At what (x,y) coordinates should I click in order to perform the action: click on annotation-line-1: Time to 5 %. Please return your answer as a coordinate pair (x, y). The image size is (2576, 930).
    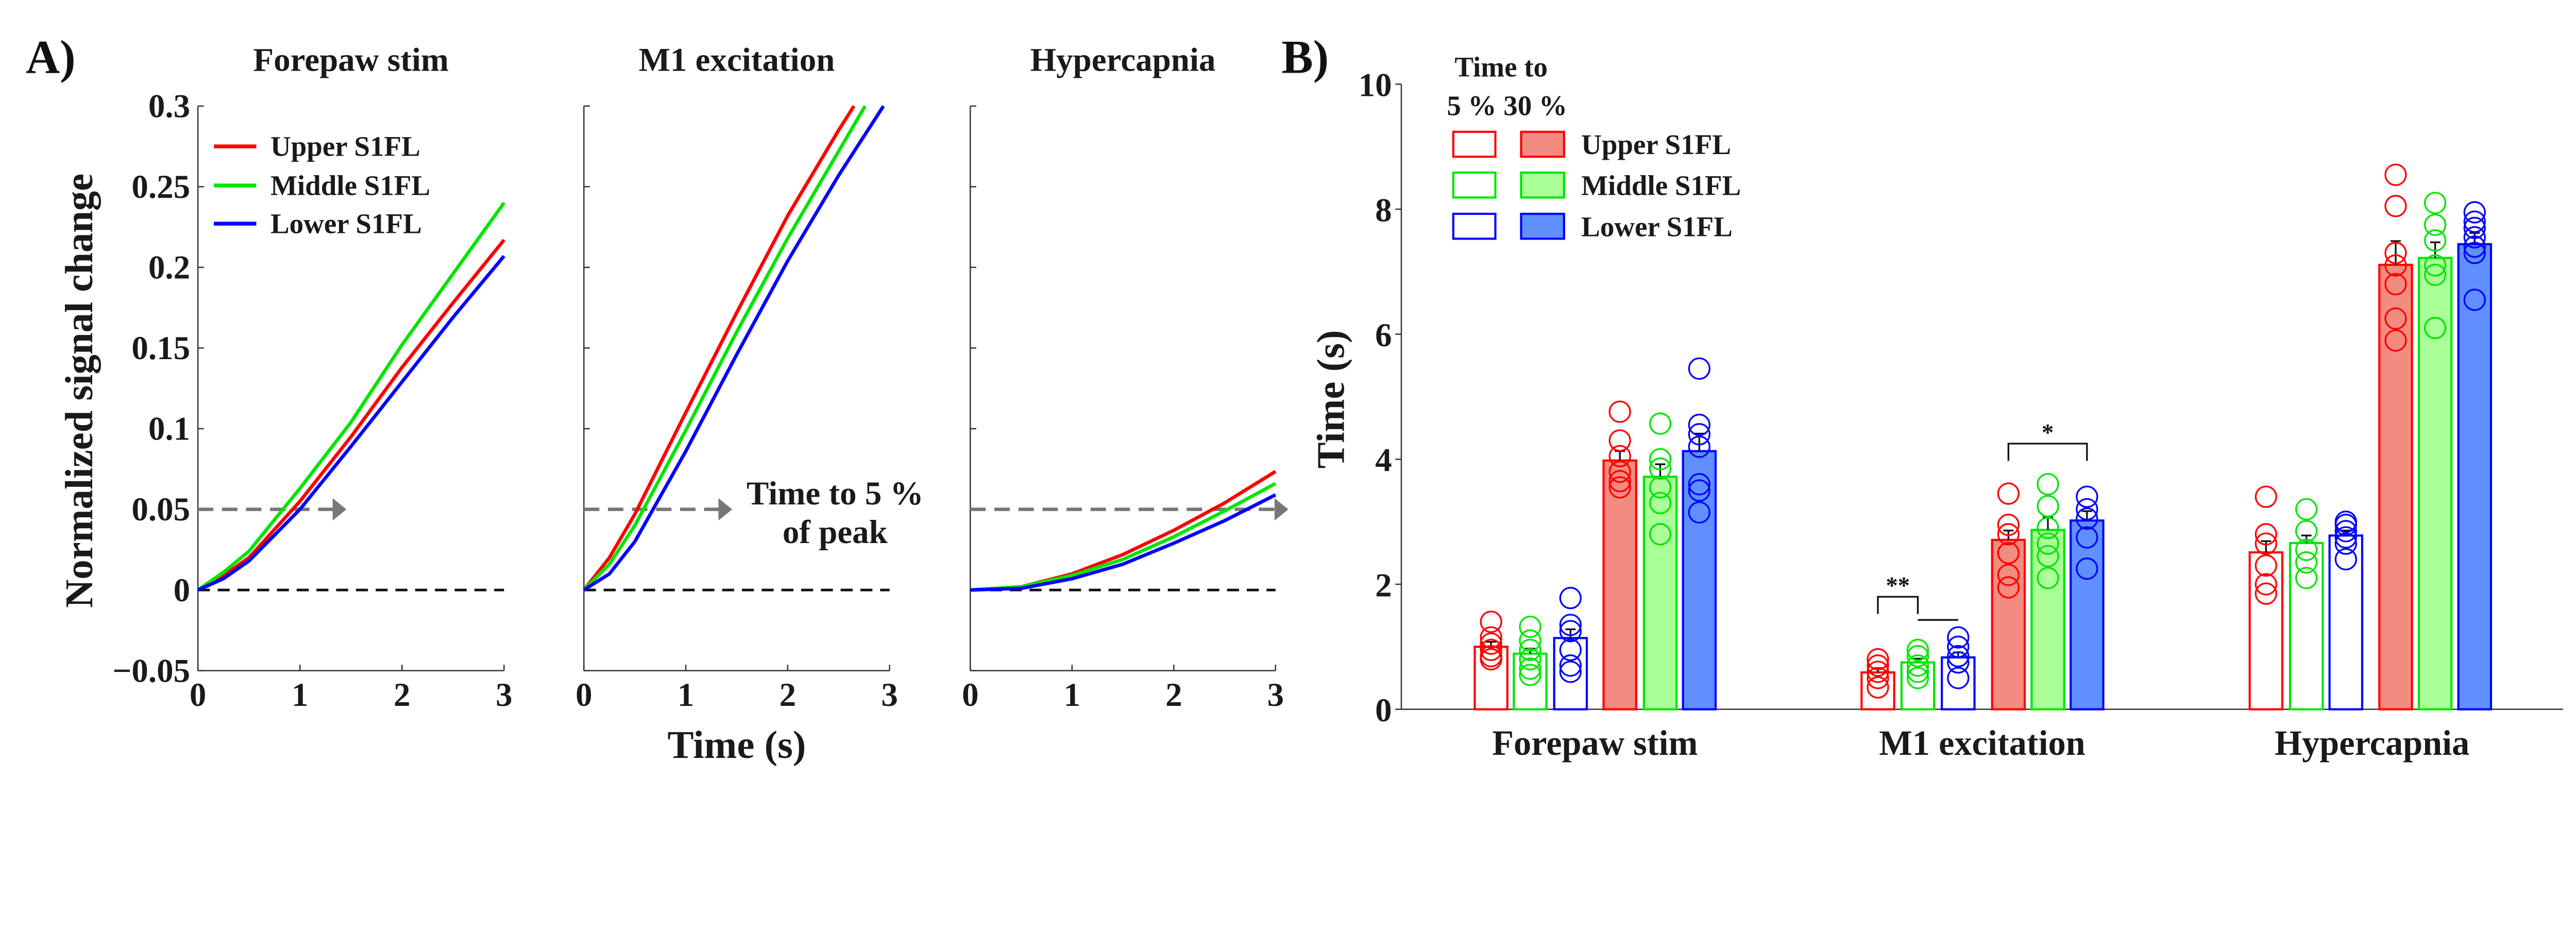
    Looking at the image, I should click on (835, 493).